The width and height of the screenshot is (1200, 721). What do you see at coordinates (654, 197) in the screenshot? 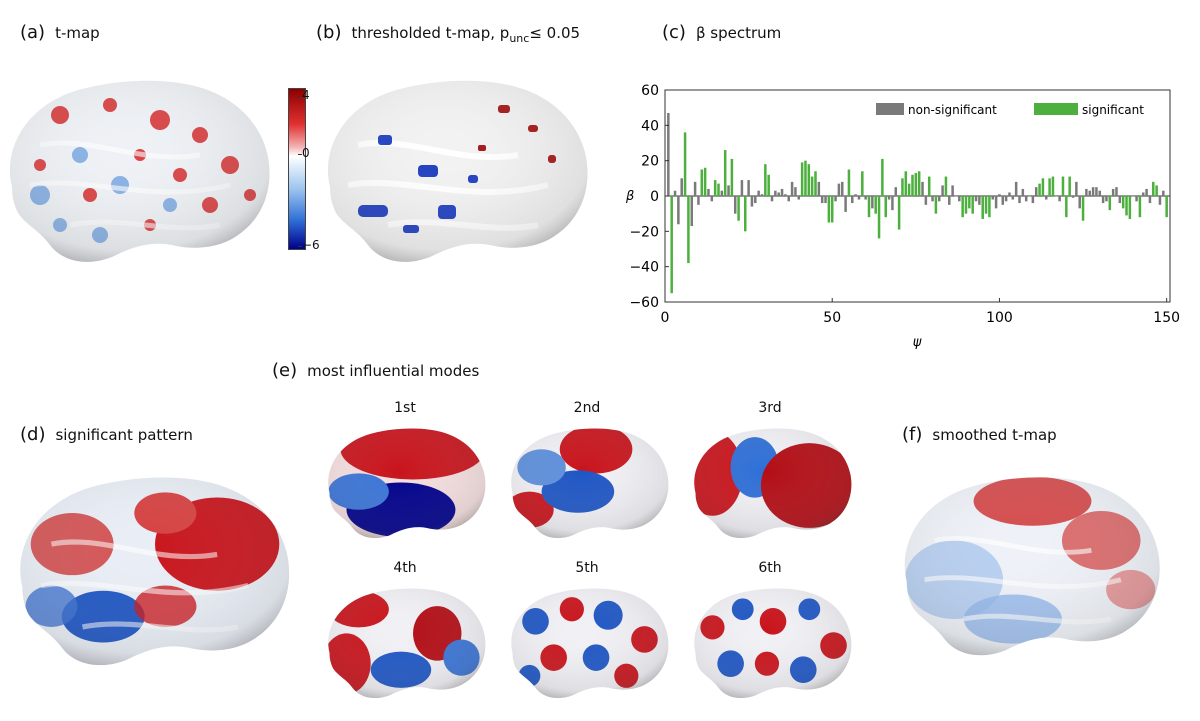
I see `y-tick-label: 0` at bounding box center [654, 197].